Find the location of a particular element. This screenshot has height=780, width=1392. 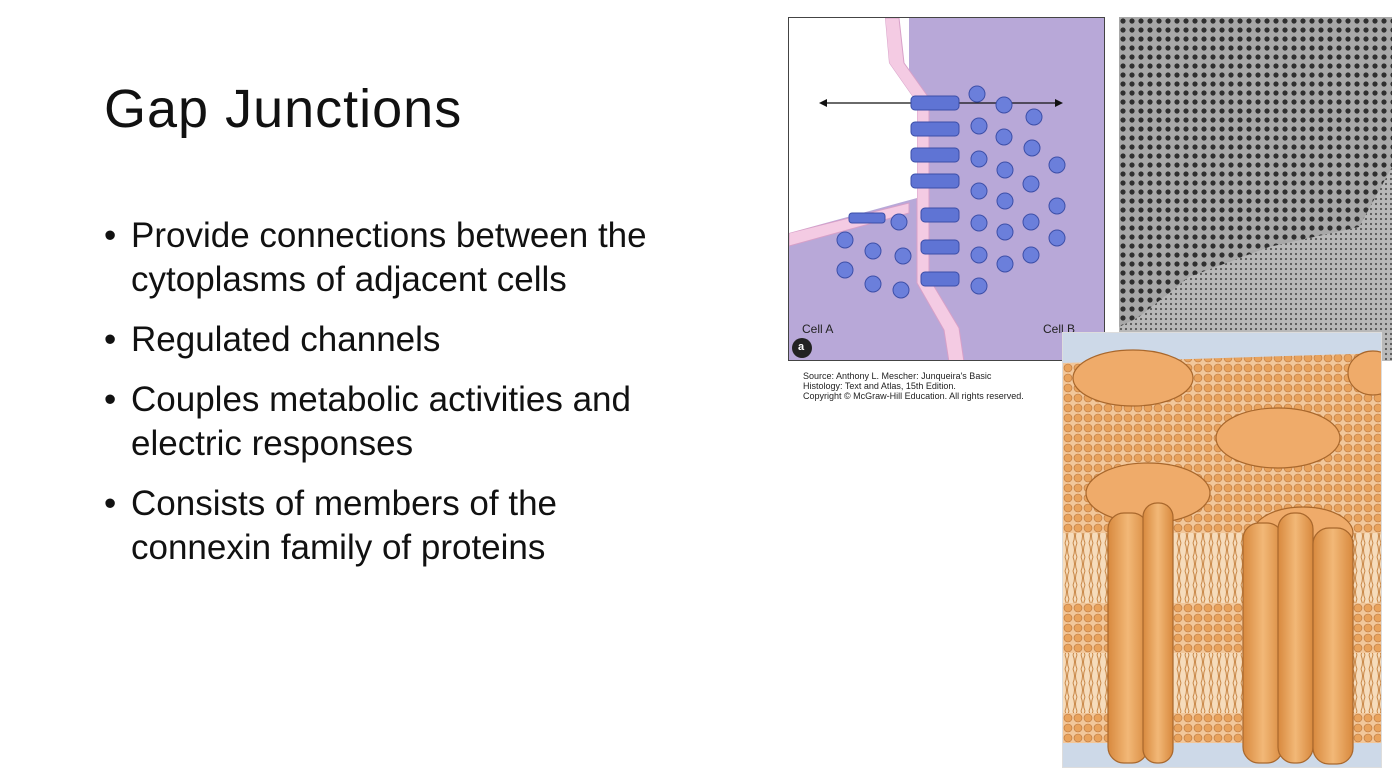

panel-label-badge is located at coordinates (802, 348).